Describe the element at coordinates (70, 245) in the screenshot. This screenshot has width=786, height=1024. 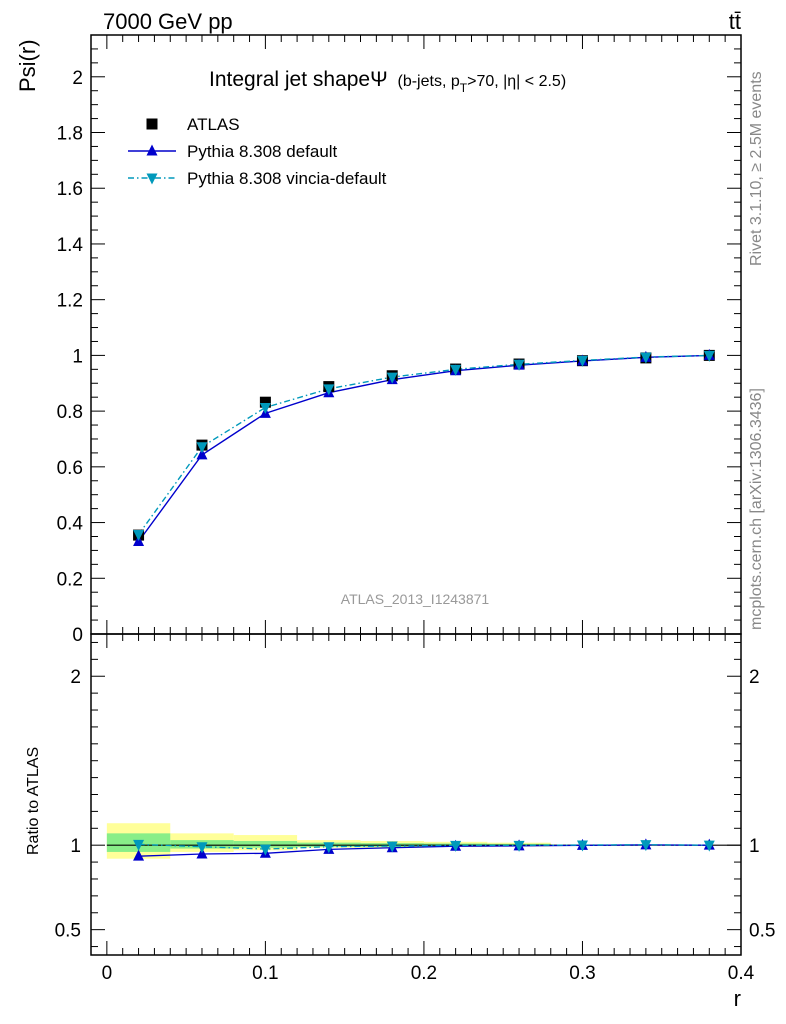
I see `y-tick-label: 1.4` at that location.